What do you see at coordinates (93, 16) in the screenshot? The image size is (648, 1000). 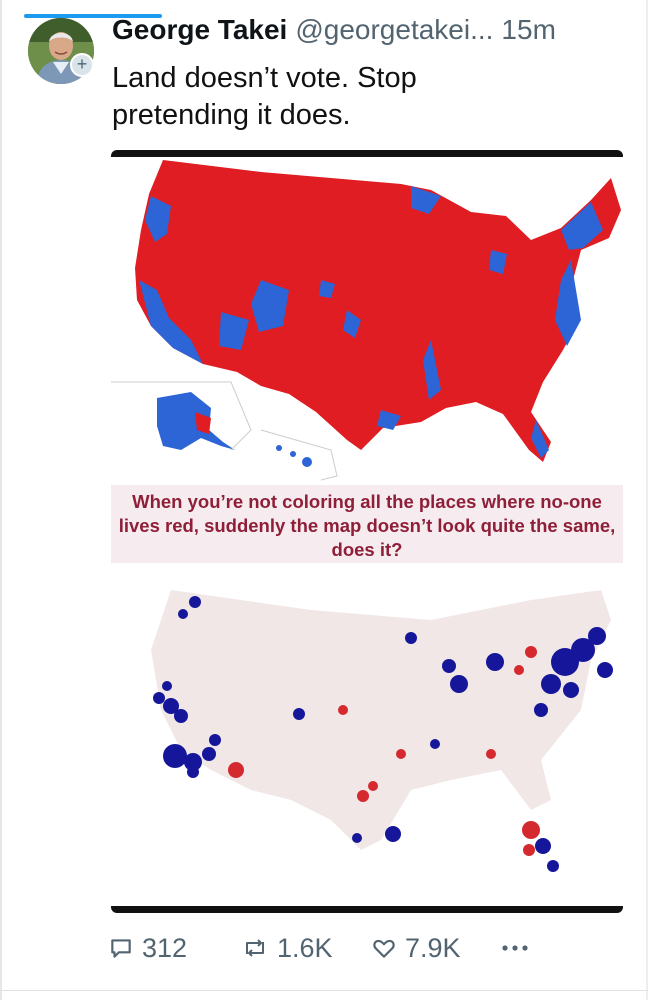 I see `progress-indicator` at bounding box center [93, 16].